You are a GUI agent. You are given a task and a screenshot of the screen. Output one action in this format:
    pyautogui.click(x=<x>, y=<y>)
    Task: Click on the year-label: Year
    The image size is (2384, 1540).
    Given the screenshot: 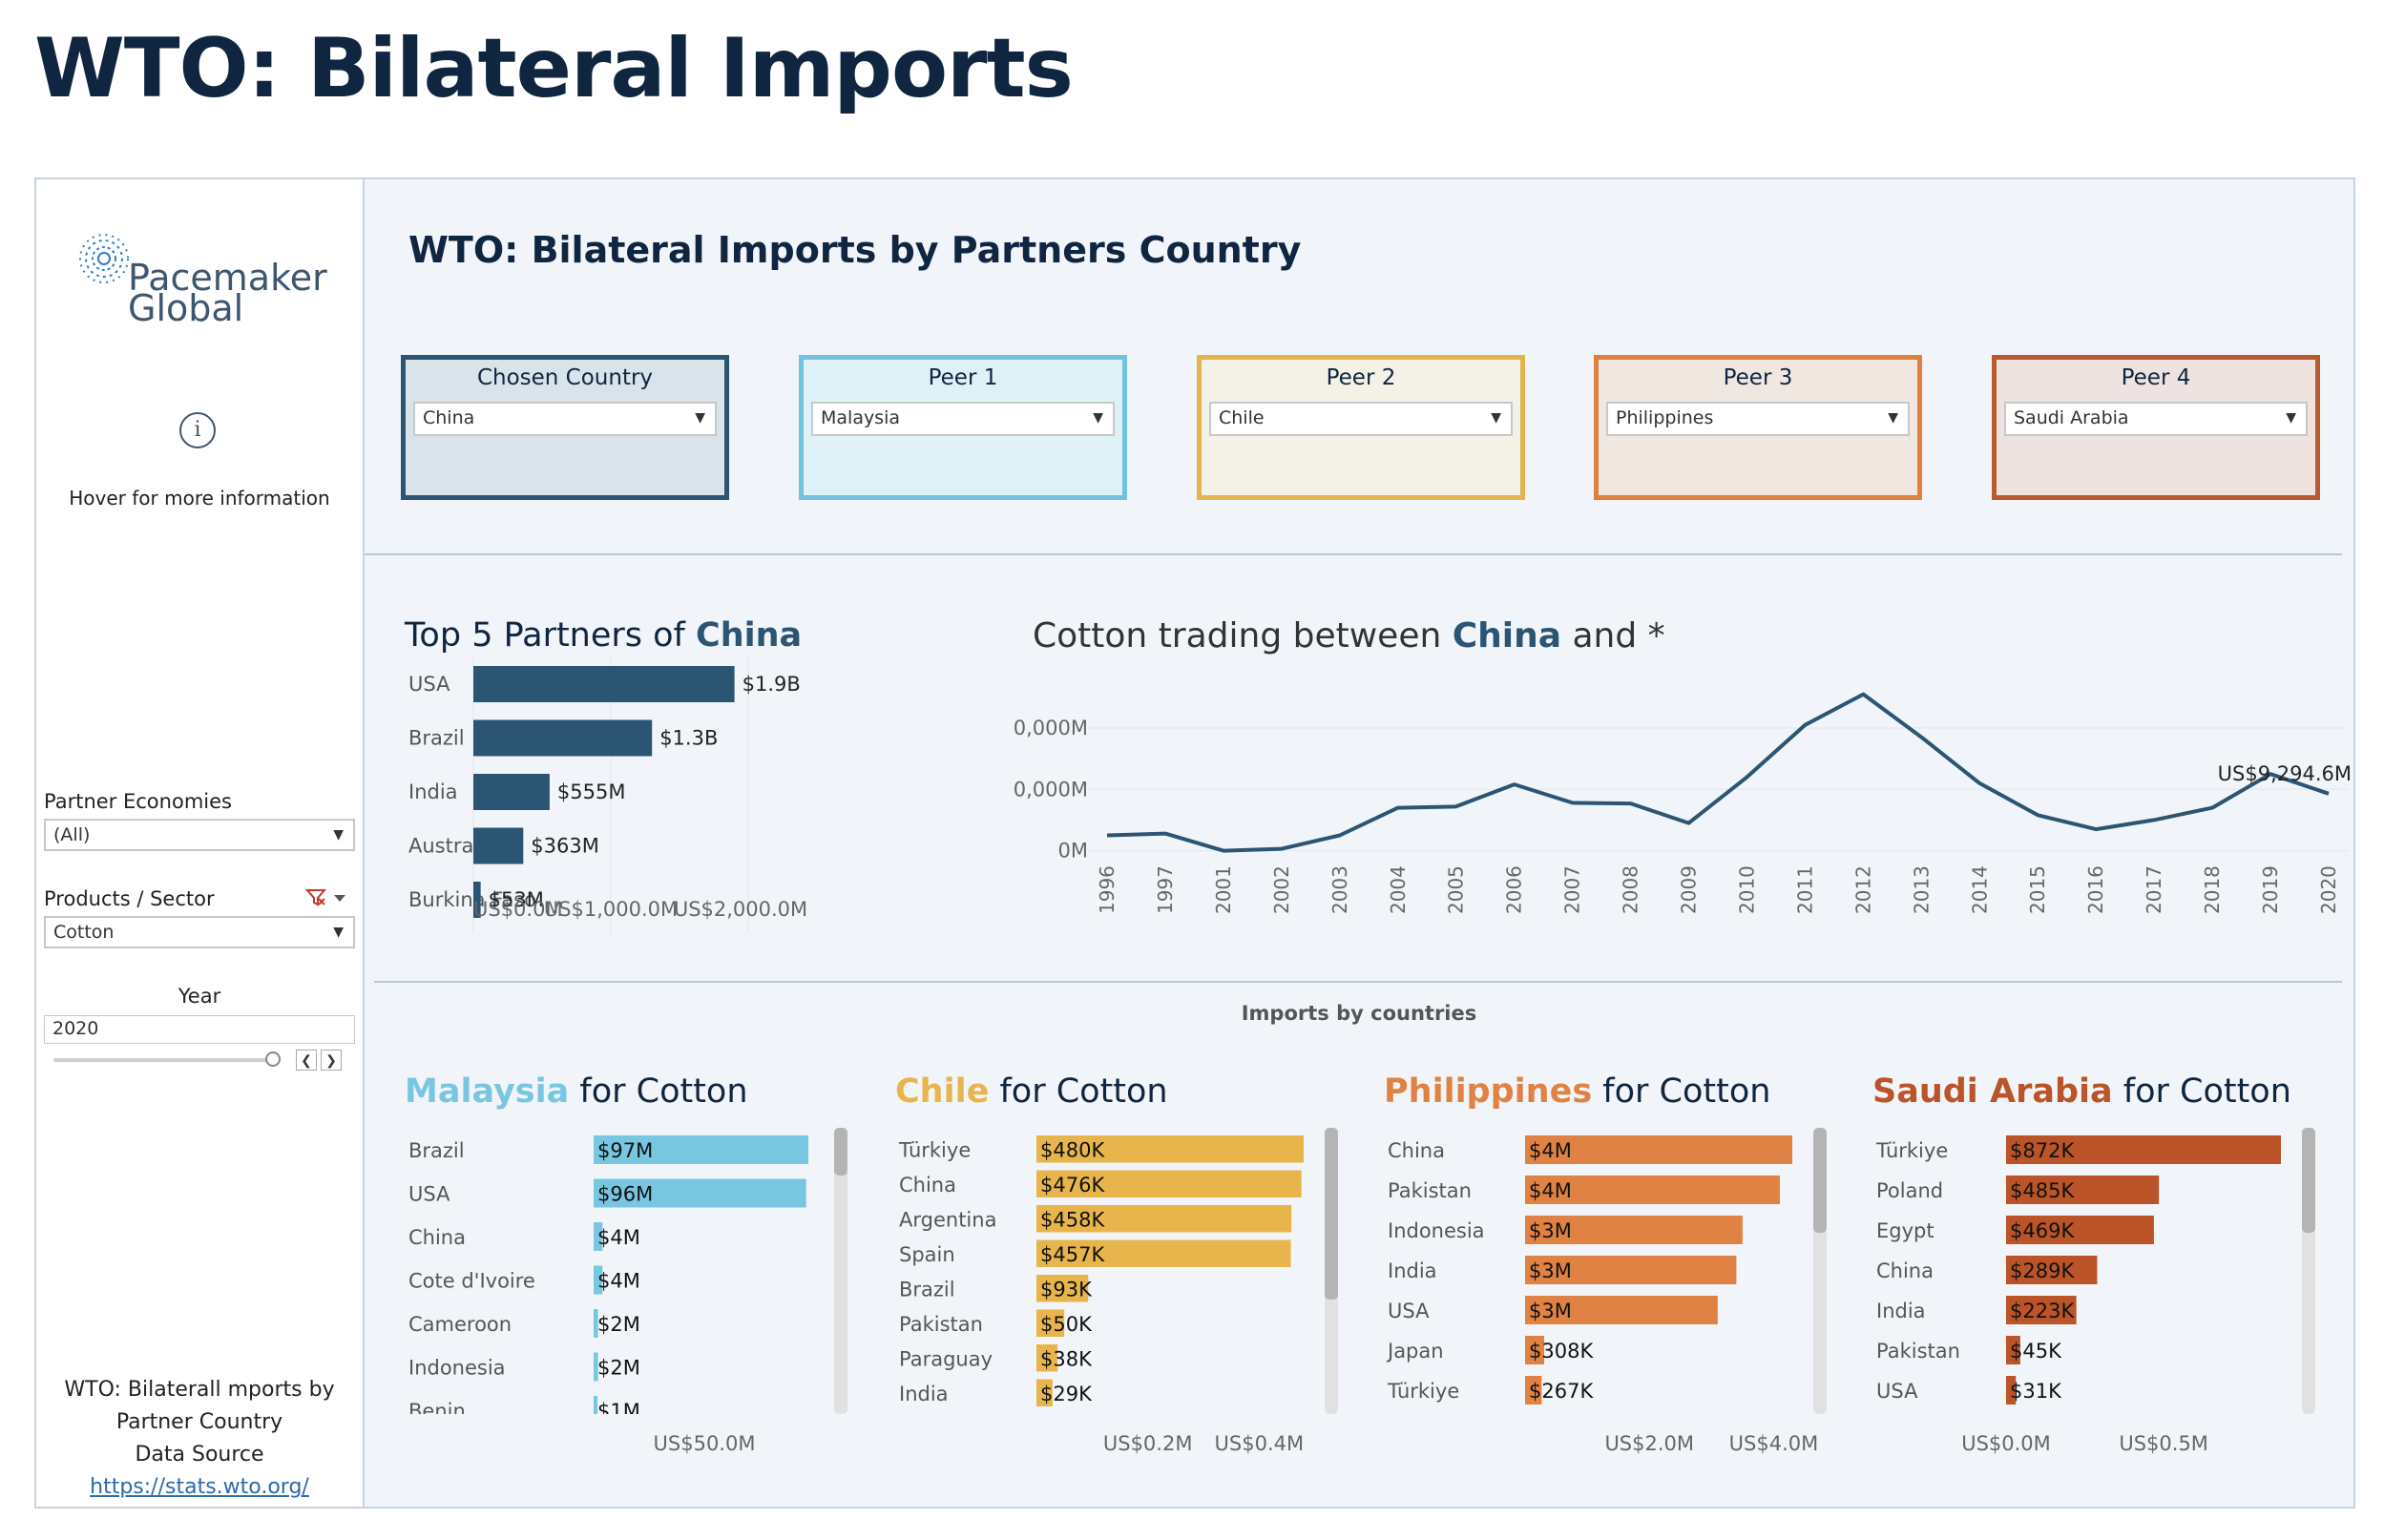 What is the action you would take?
    pyautogui.click(x=199, y=996)
    